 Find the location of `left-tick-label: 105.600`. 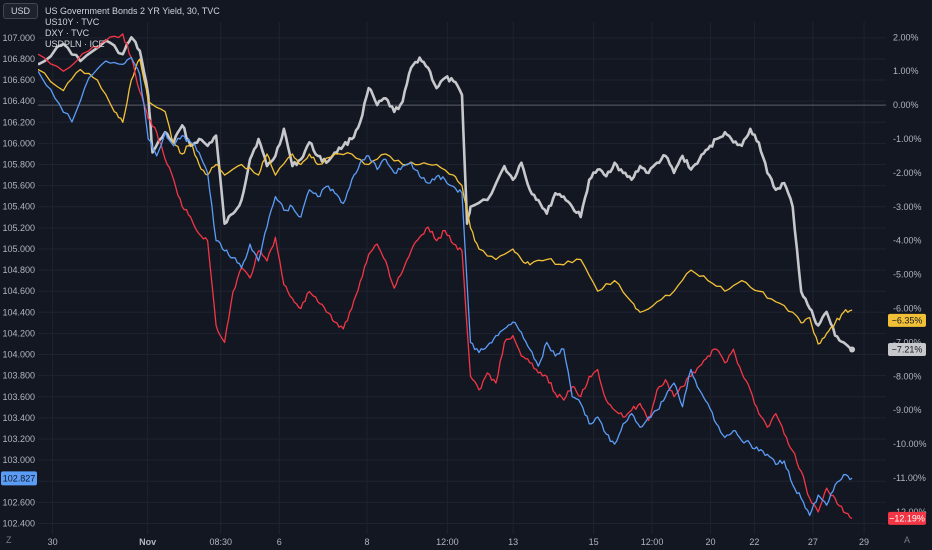

left-tick-label: 105.600 is located at coordinates (18, 186).